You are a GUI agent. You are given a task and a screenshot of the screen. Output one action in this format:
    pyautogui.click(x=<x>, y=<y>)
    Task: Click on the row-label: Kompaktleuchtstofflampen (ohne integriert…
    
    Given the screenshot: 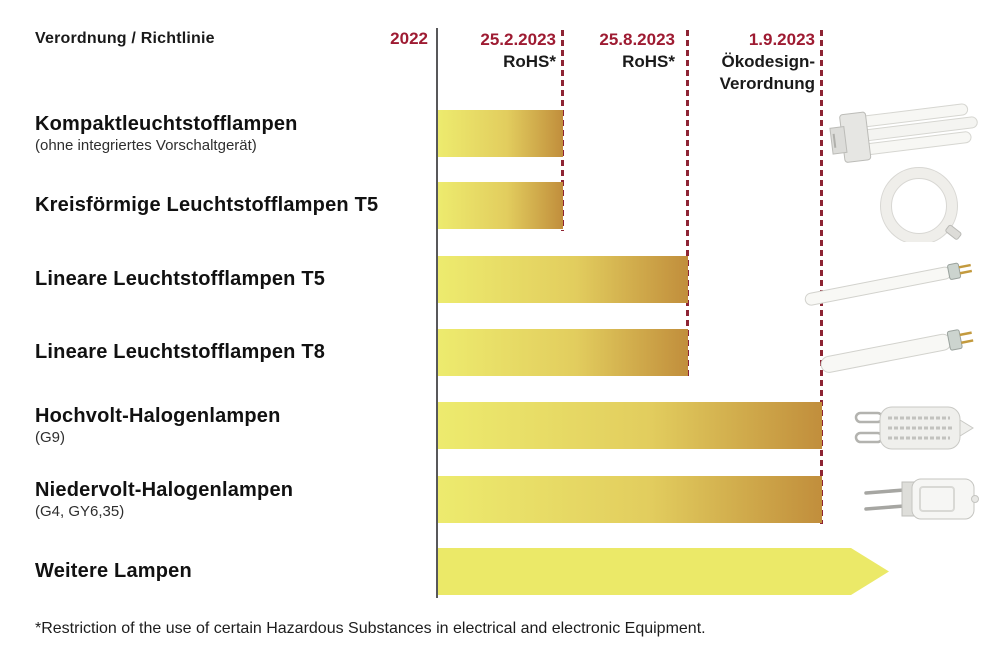 What is the action you would take?
    pyautogui.click(x=166, y=133)
    